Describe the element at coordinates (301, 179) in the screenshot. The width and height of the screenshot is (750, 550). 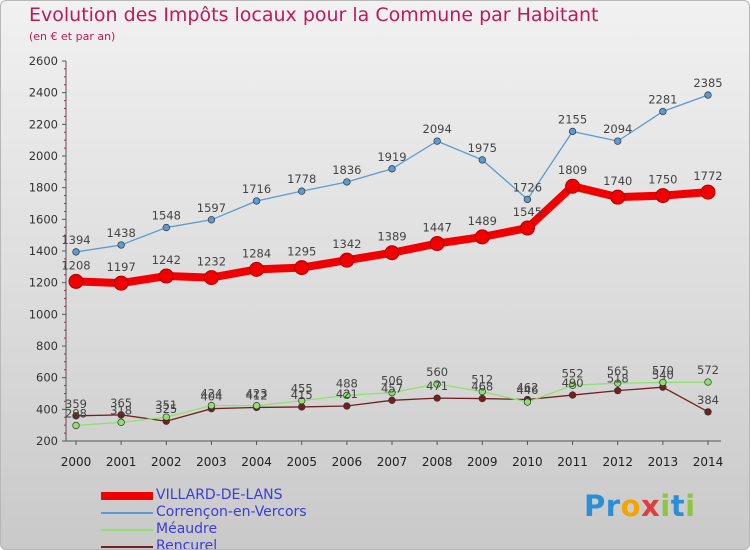
I see `data-label: 1778` at that location.